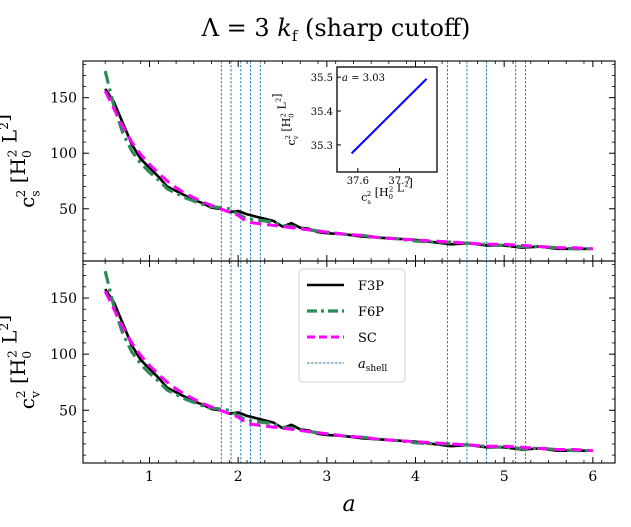 The image size is (631, 527). What do you see at coordinates (21, 161) in the screenshot?
I see `y-axis-label: cs2 [H02 L2]` at bounding box center [21, 161].